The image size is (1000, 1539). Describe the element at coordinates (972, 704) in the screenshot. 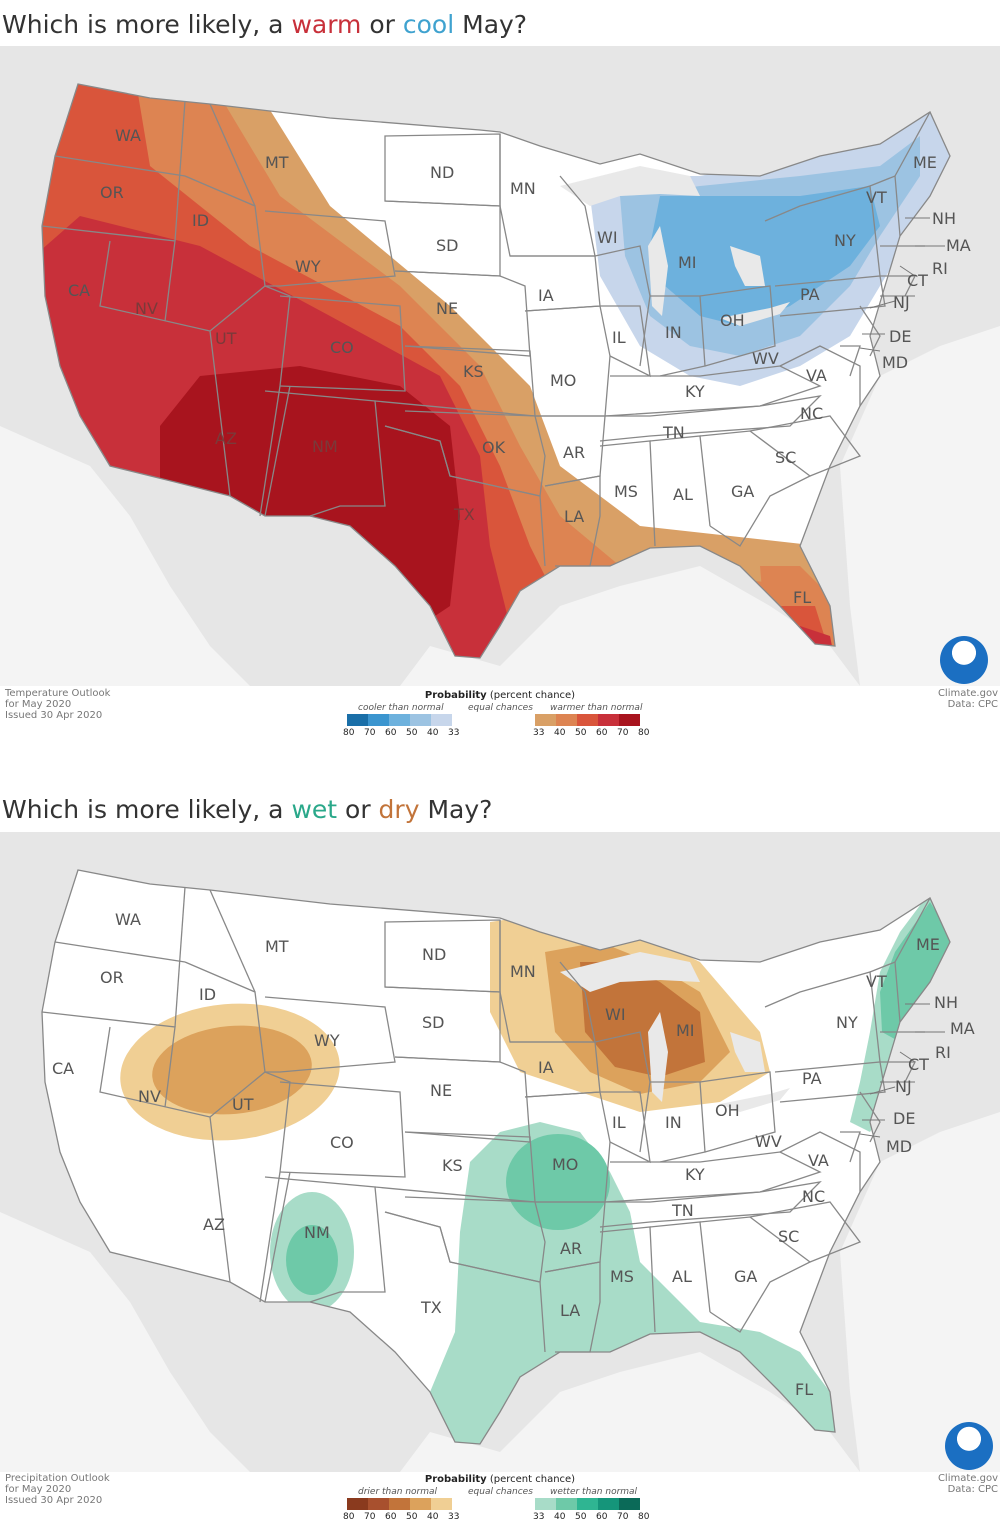

I see `credit-line2: Data: CPC` at that location.